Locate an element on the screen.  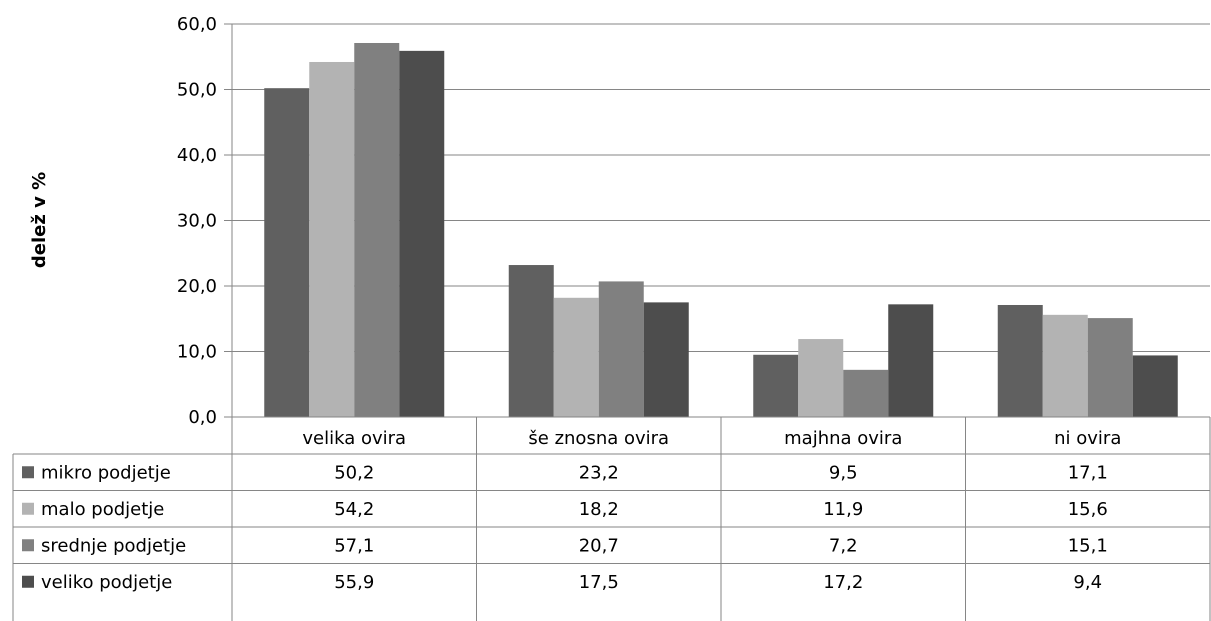
category-label: majhna ovira is located at coordinates (843, 438).